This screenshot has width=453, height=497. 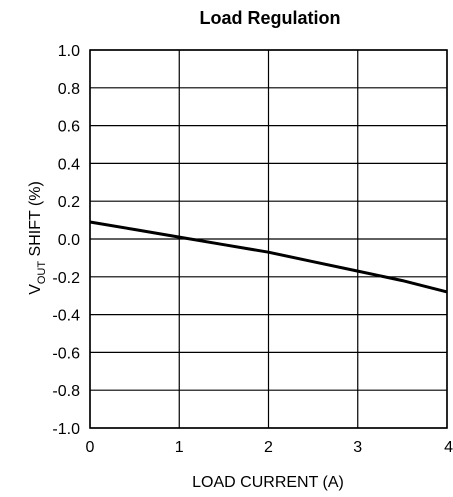 I want to click on y-tick-label: -1.0, so click(x=66, y=429).